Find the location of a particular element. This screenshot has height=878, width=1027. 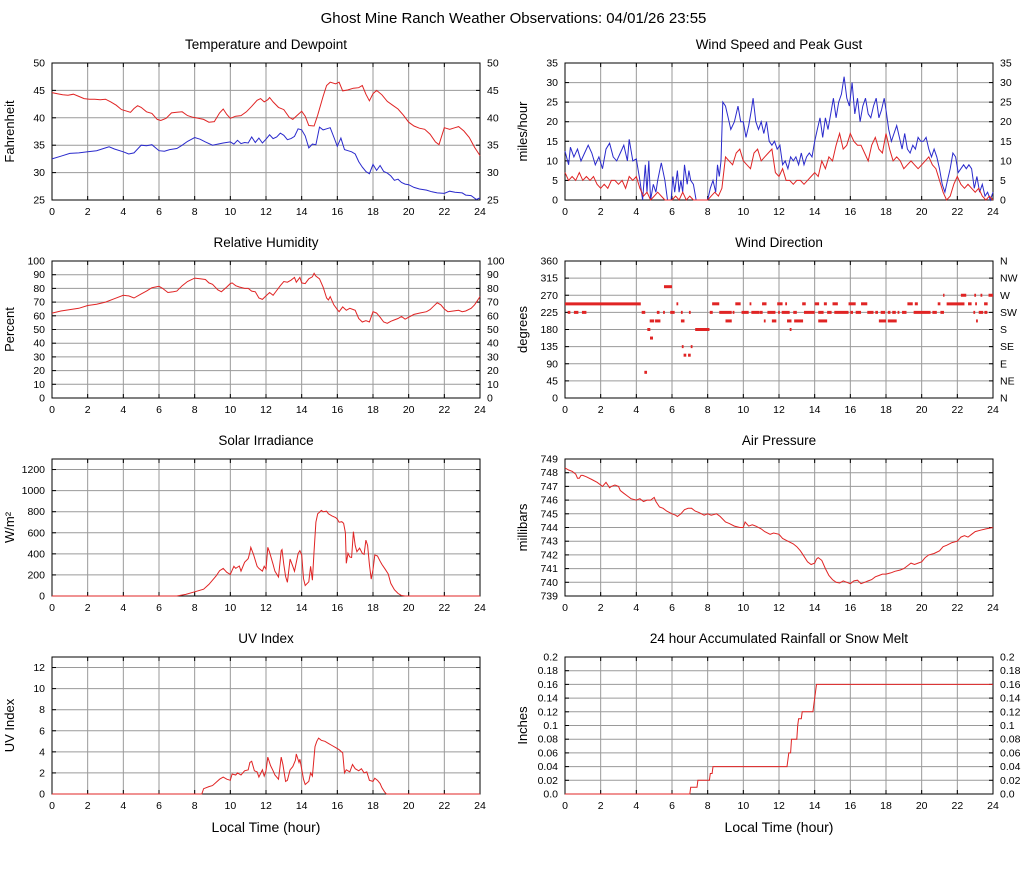

svg-text: 30 is located at coordinates (39, 357).